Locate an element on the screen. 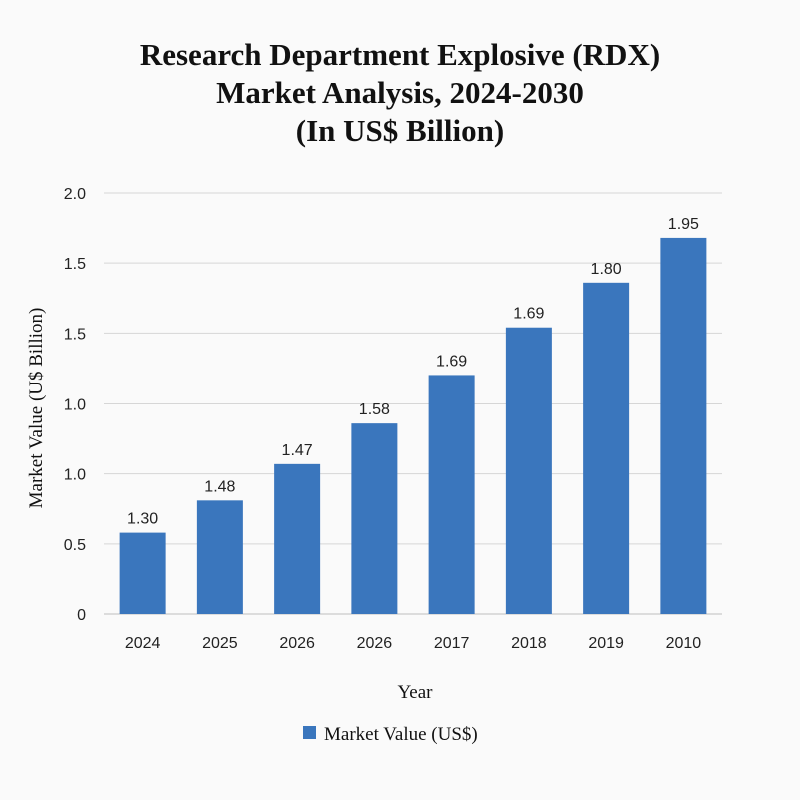 The image size is (800, 800). legend: Market Value (US$) is located at coordinates (390, 734).